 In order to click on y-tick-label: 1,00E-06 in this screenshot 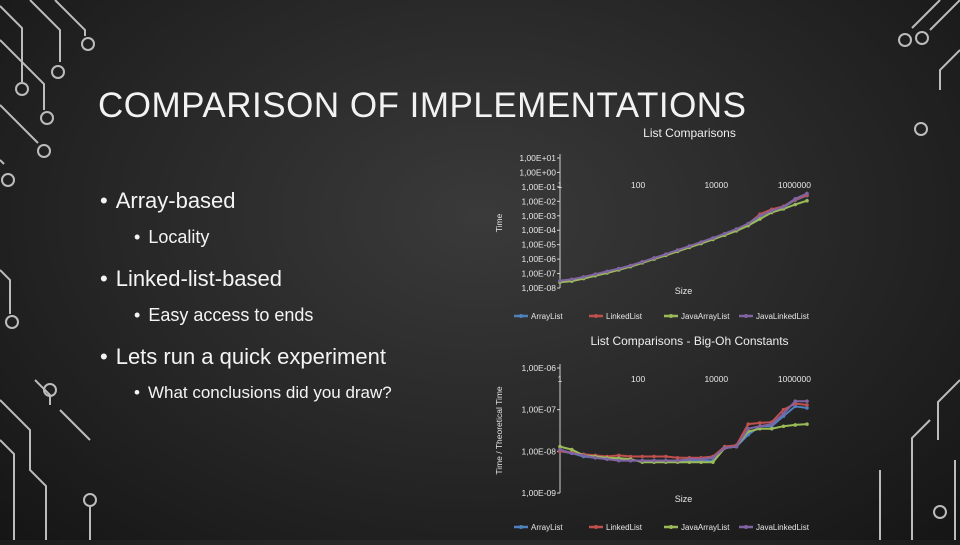, I will do `click(539, 368)`.